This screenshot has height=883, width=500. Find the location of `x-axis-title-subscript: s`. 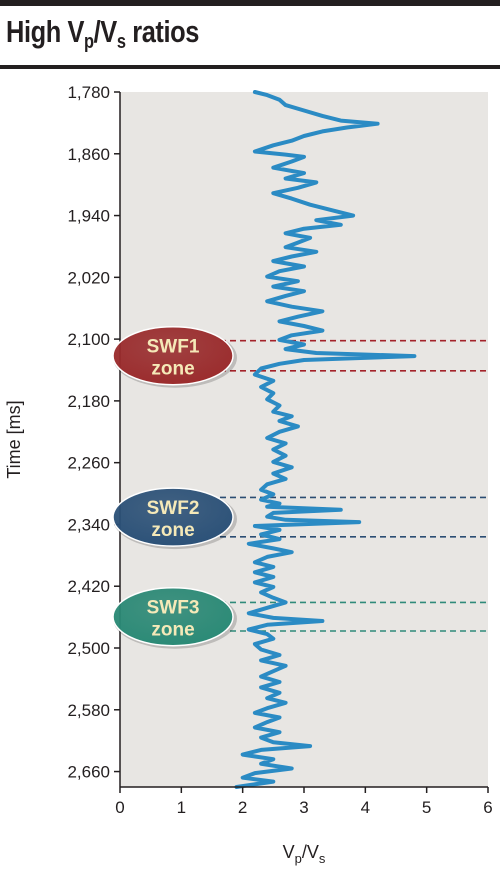

x-axis-title-subscript: s is located at coordinates (322, 858).